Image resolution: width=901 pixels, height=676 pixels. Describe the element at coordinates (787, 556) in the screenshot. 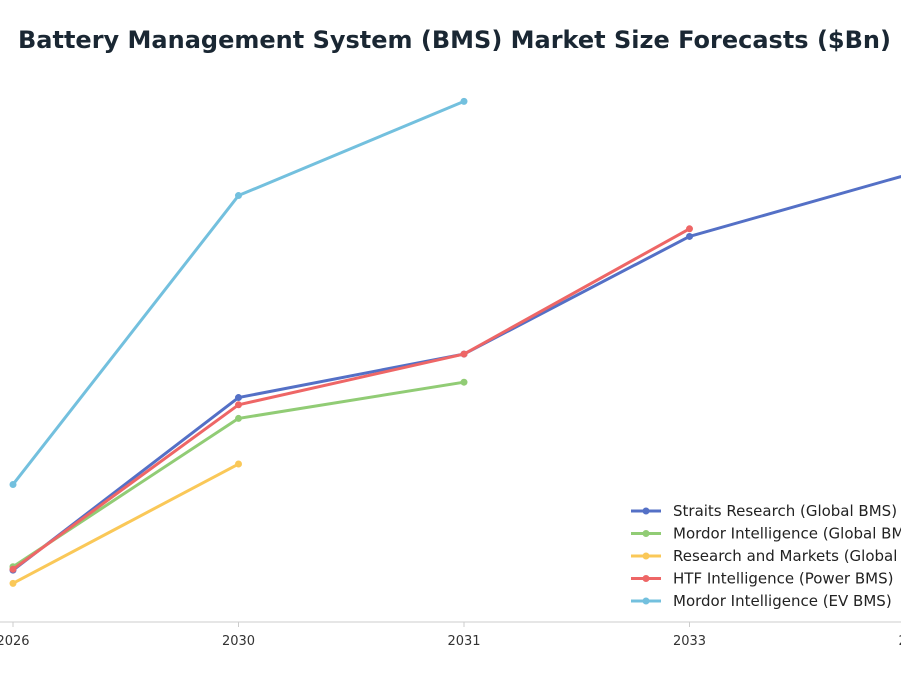

I see `legend-label: Research and Markets (Global BMS)` at that location.